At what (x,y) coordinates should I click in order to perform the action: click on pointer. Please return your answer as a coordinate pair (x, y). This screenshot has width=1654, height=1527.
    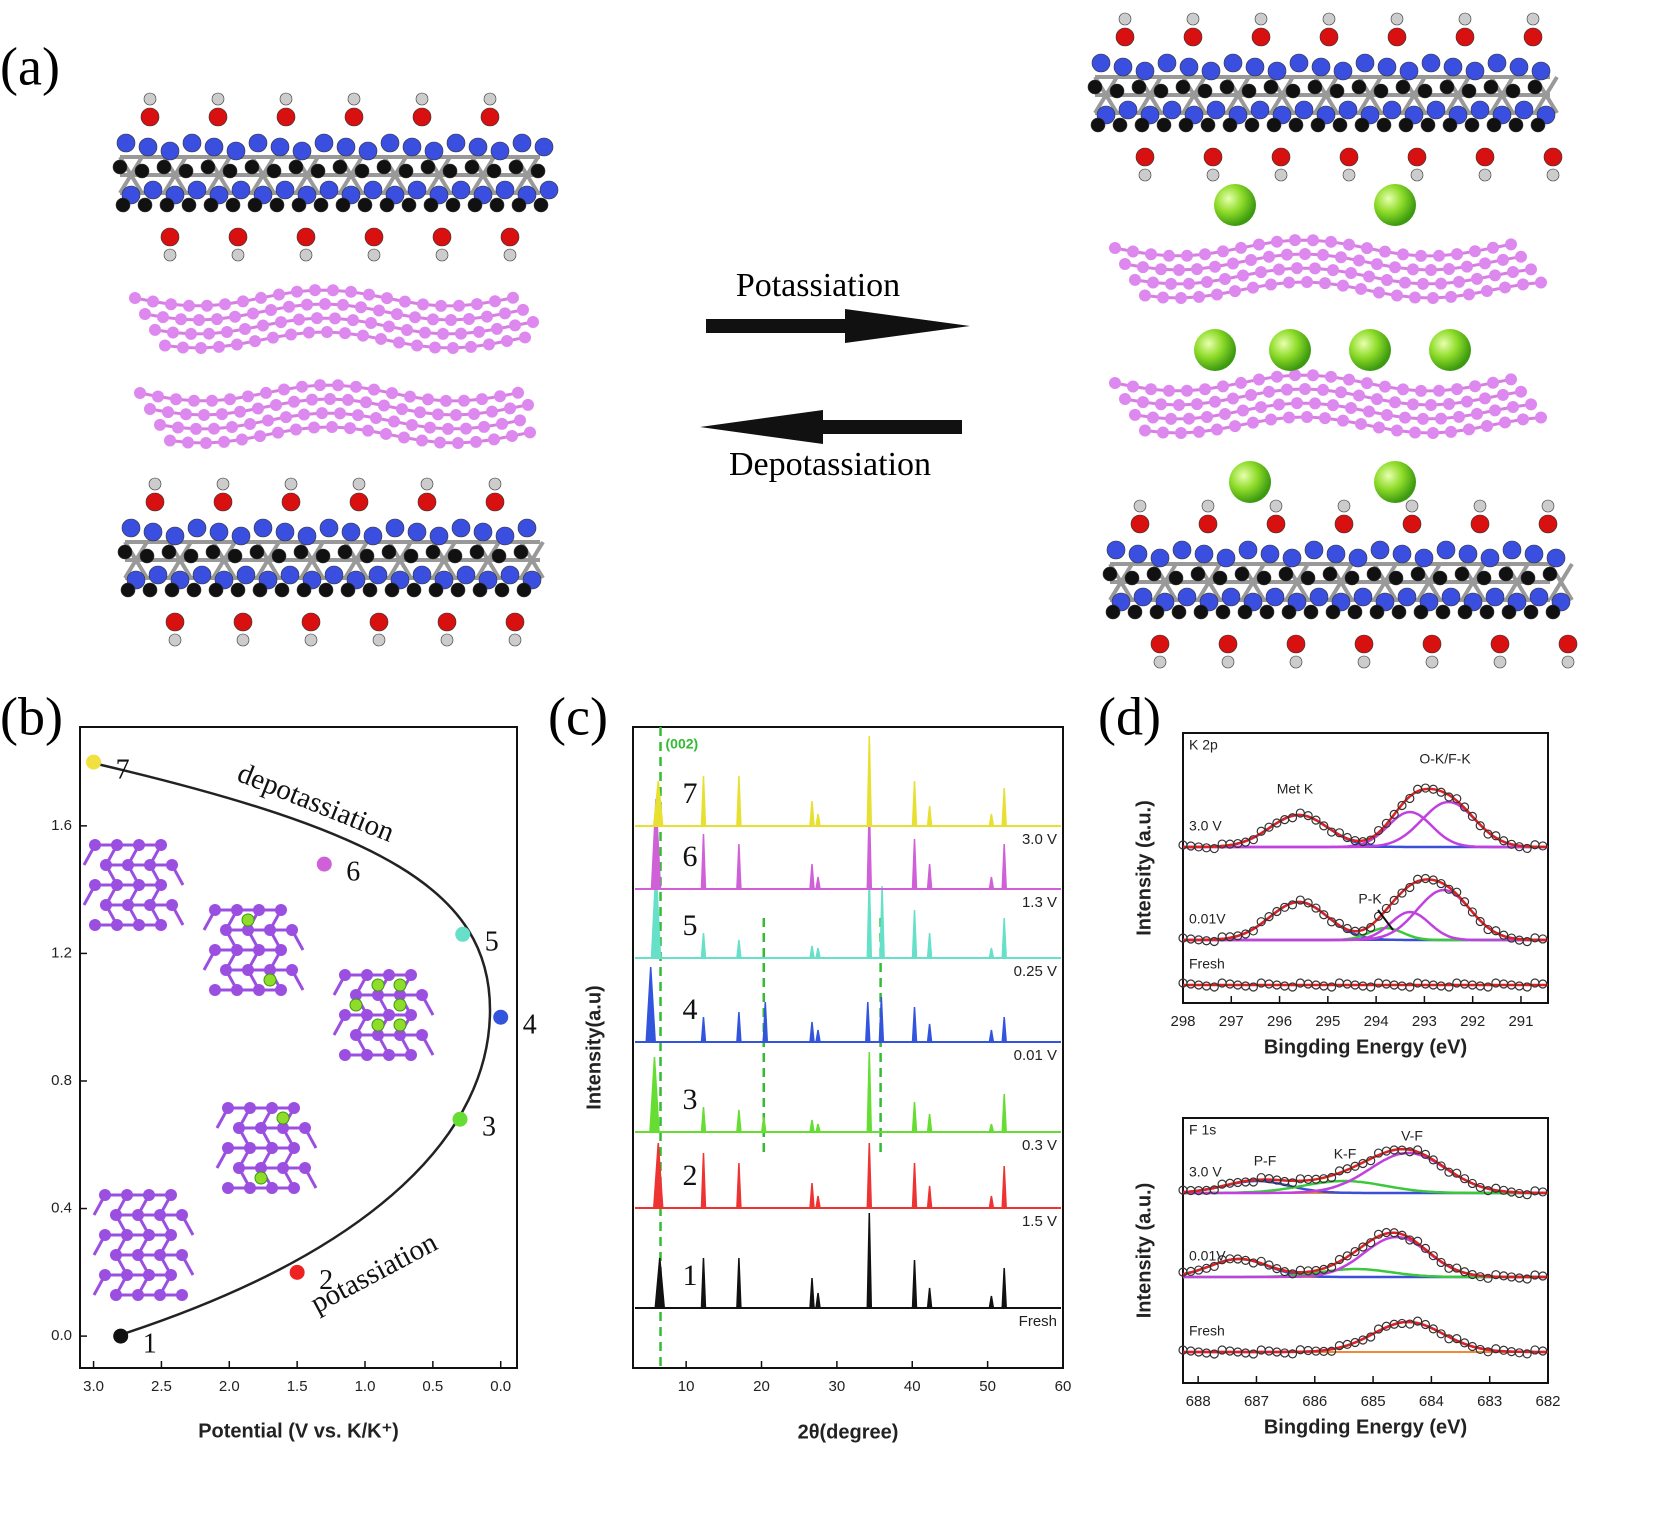
    Looking at the image, I should click on (1385, 920).